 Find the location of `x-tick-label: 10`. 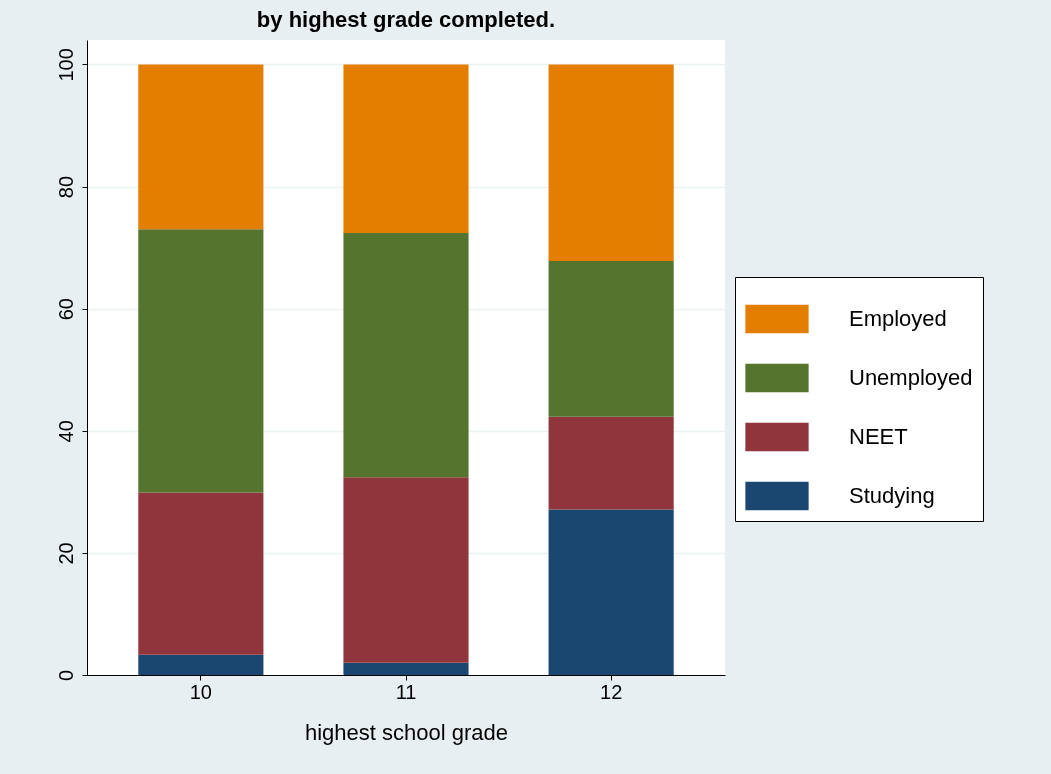

x-tick-label: 10 is located at coordinates (200, 691).